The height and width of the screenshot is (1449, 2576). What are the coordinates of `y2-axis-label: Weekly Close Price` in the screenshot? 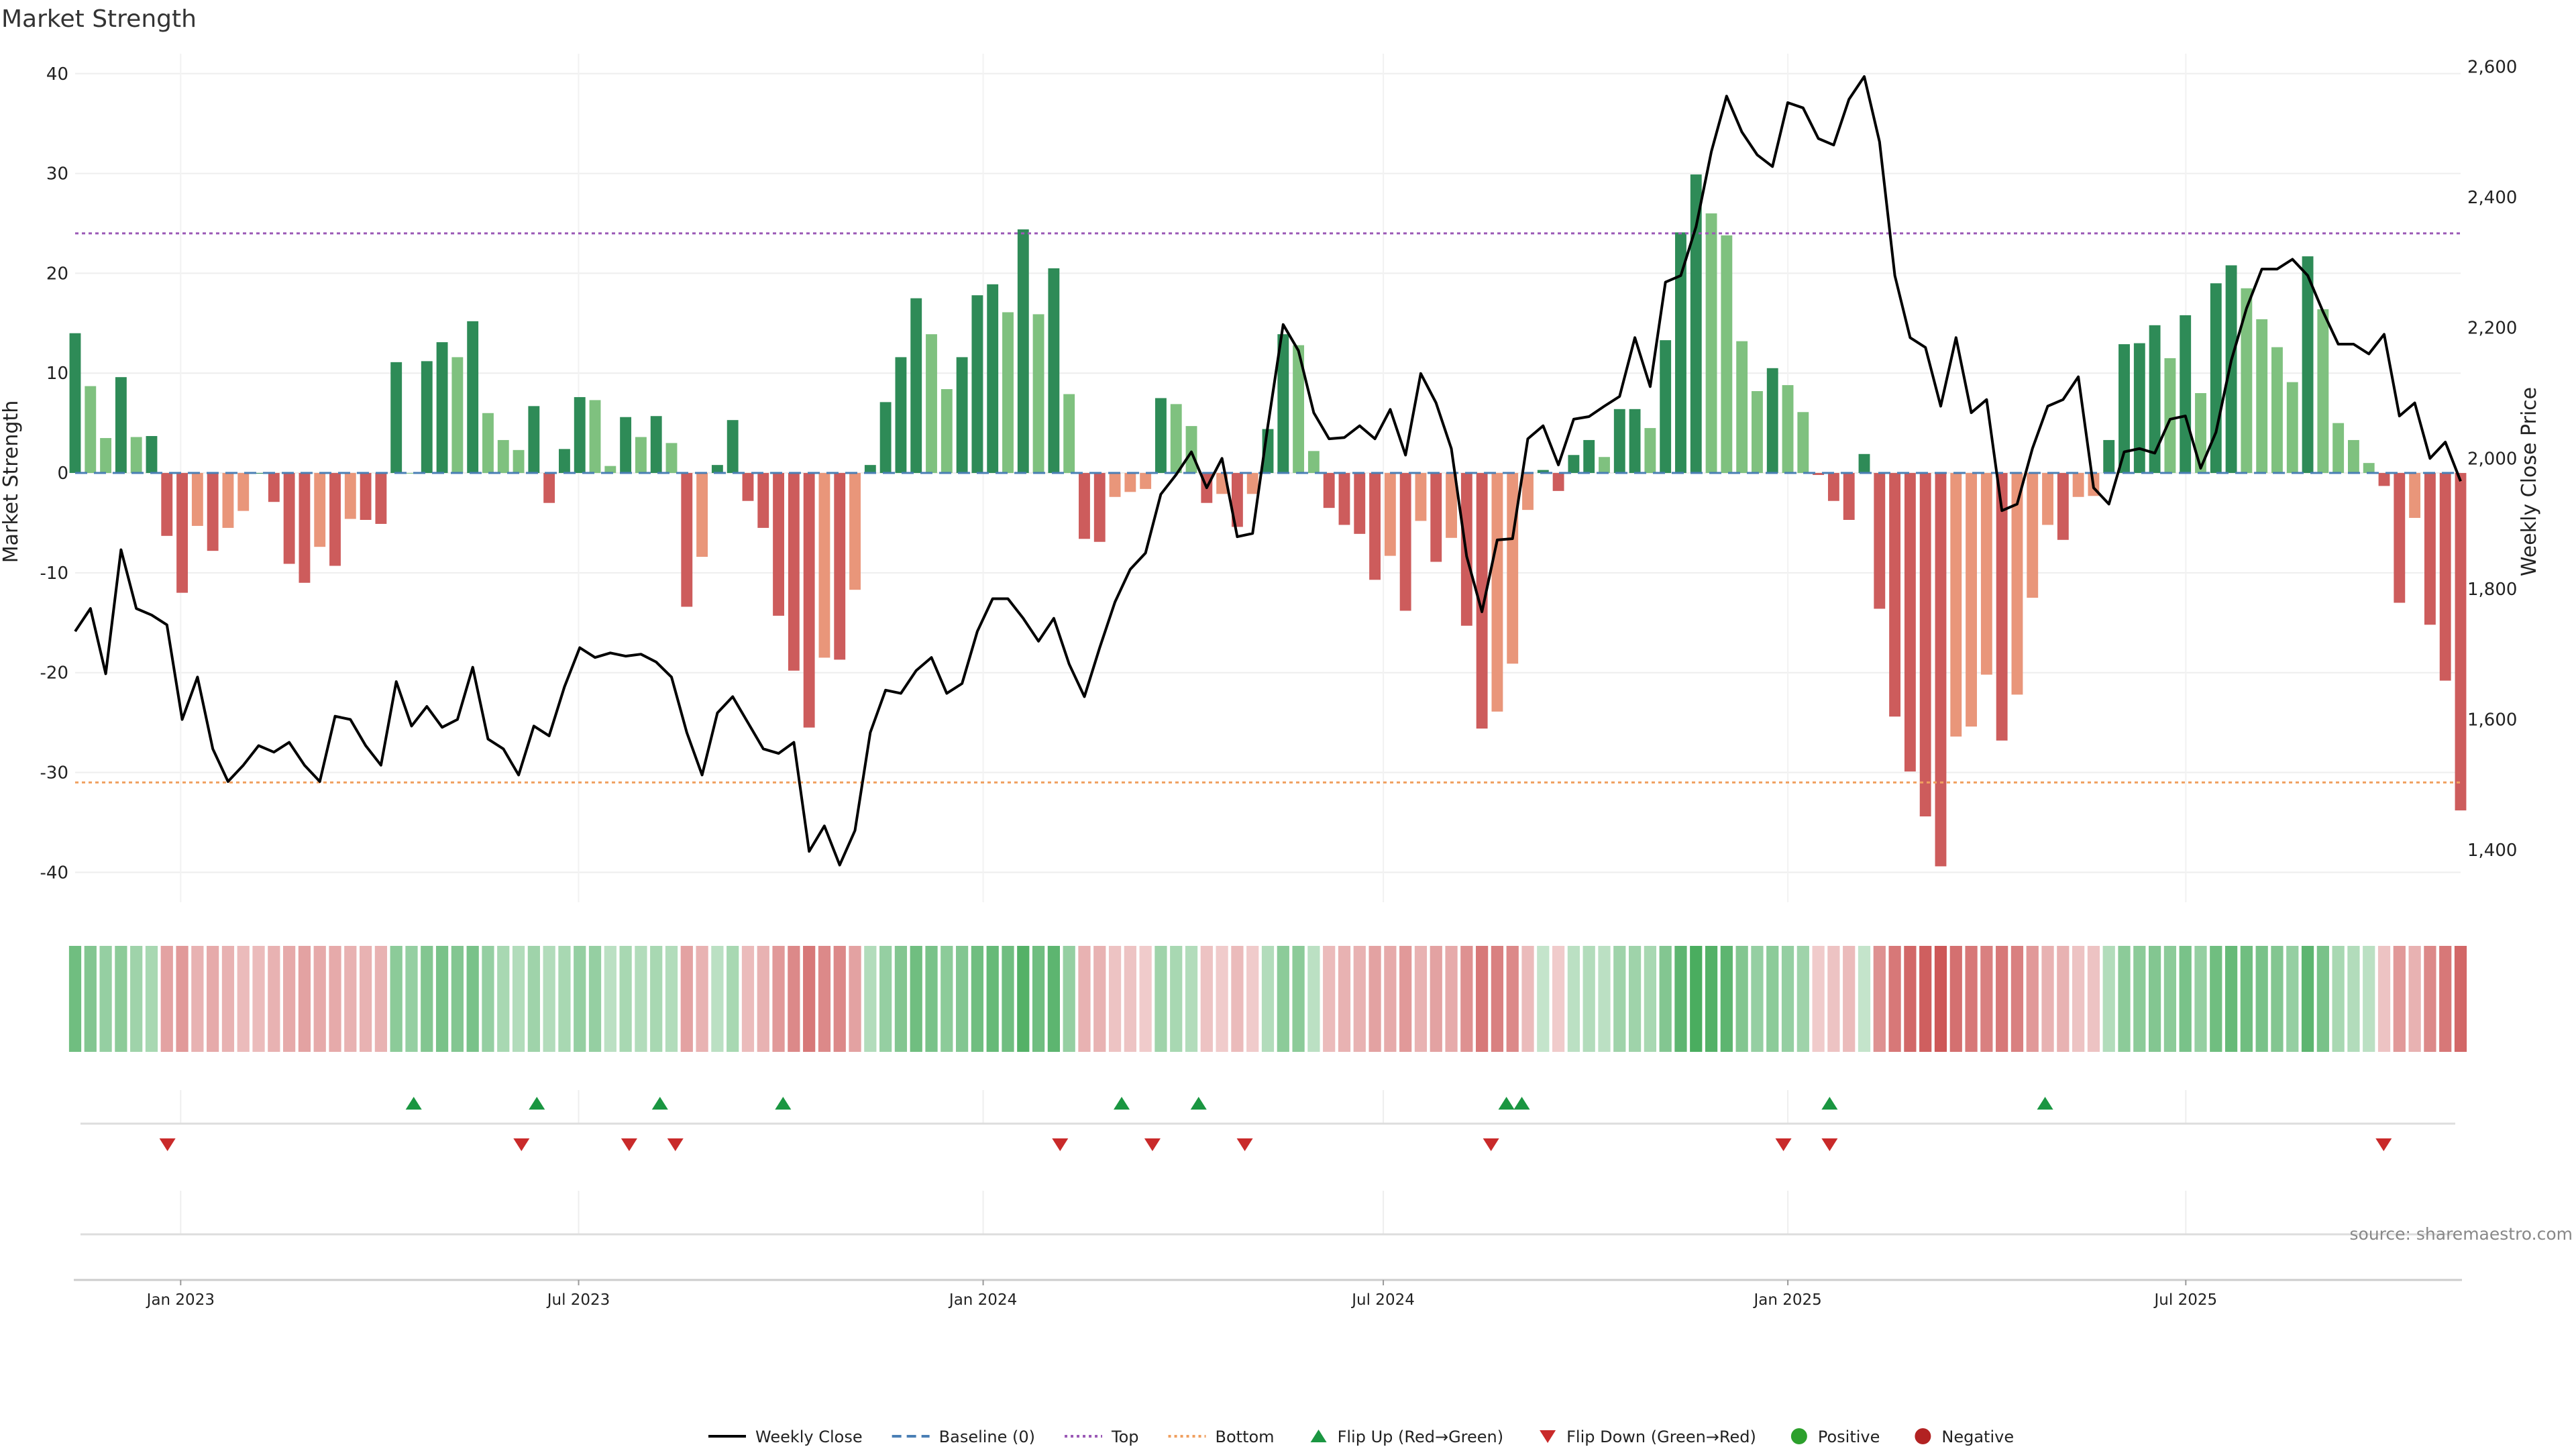 It's located at (2529, 481).